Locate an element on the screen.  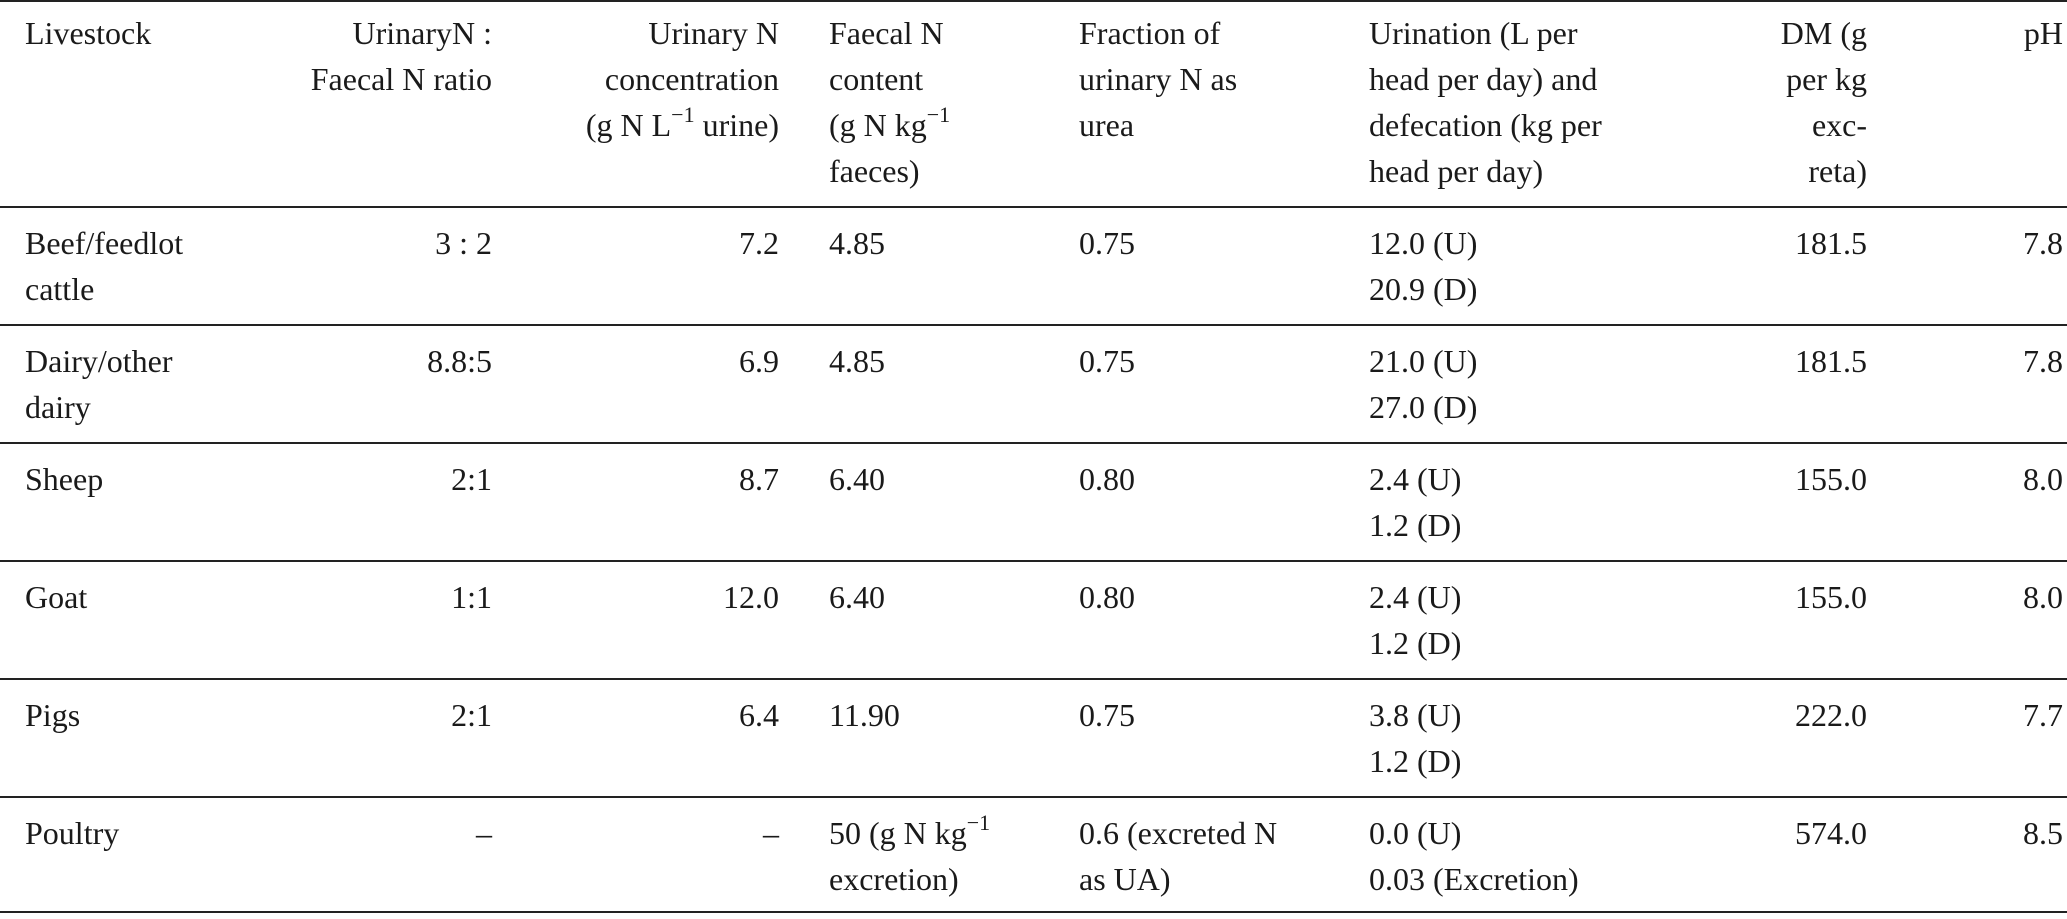
cell-dm: 222.0 is located at coordinates (1831, 715).